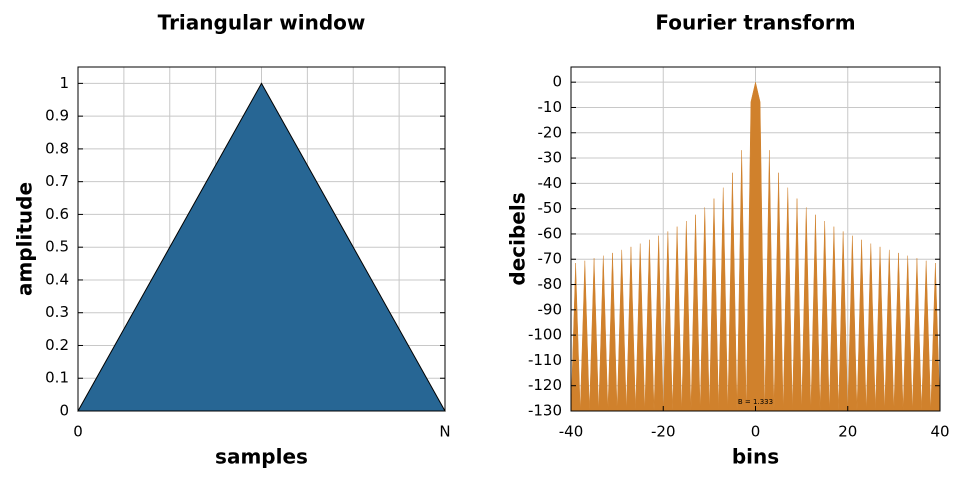 The width and height of the screenshot is (960, 480). What do you see at coordinates (262, 23) in the screenshot?
I see `chart-title: Triangular window` at bounding box center [262, 23].